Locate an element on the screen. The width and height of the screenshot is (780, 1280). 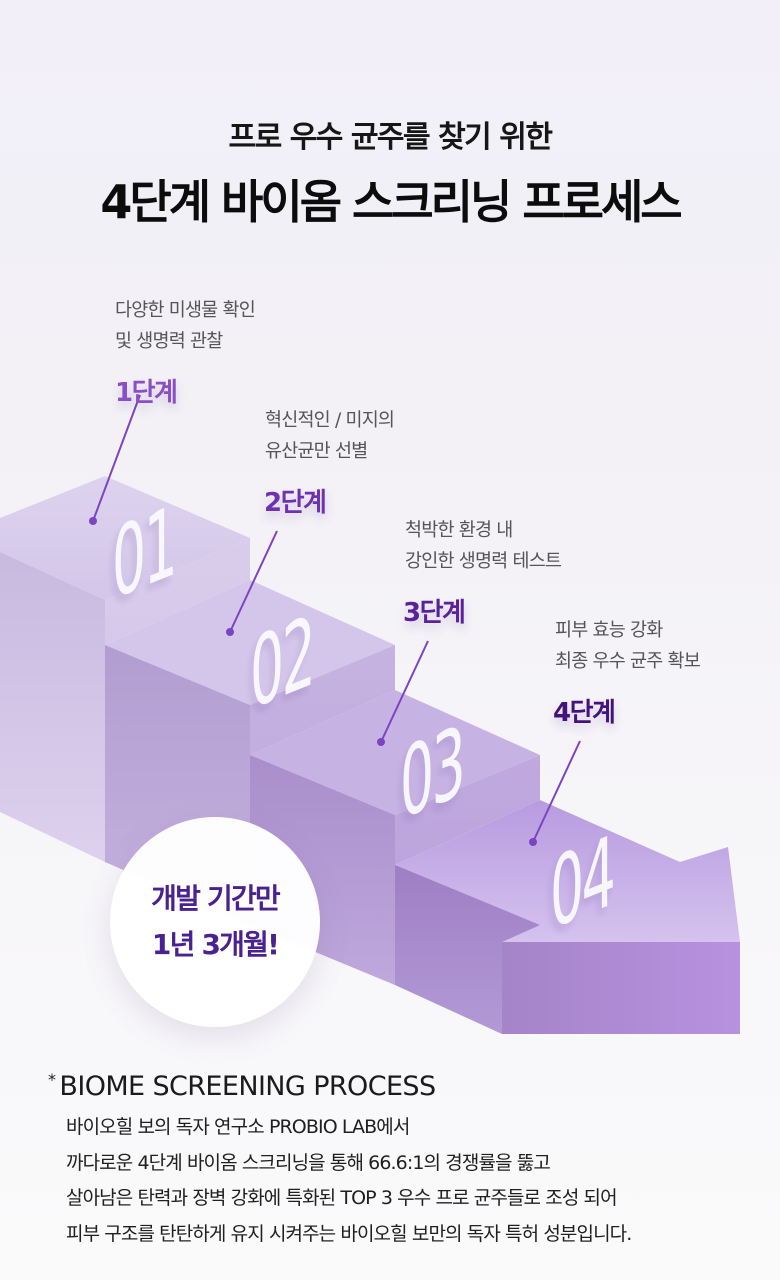
step-3-description: 척박한 환경 내 강인한 생명력 테스트 is located at coordinates (483, 546).